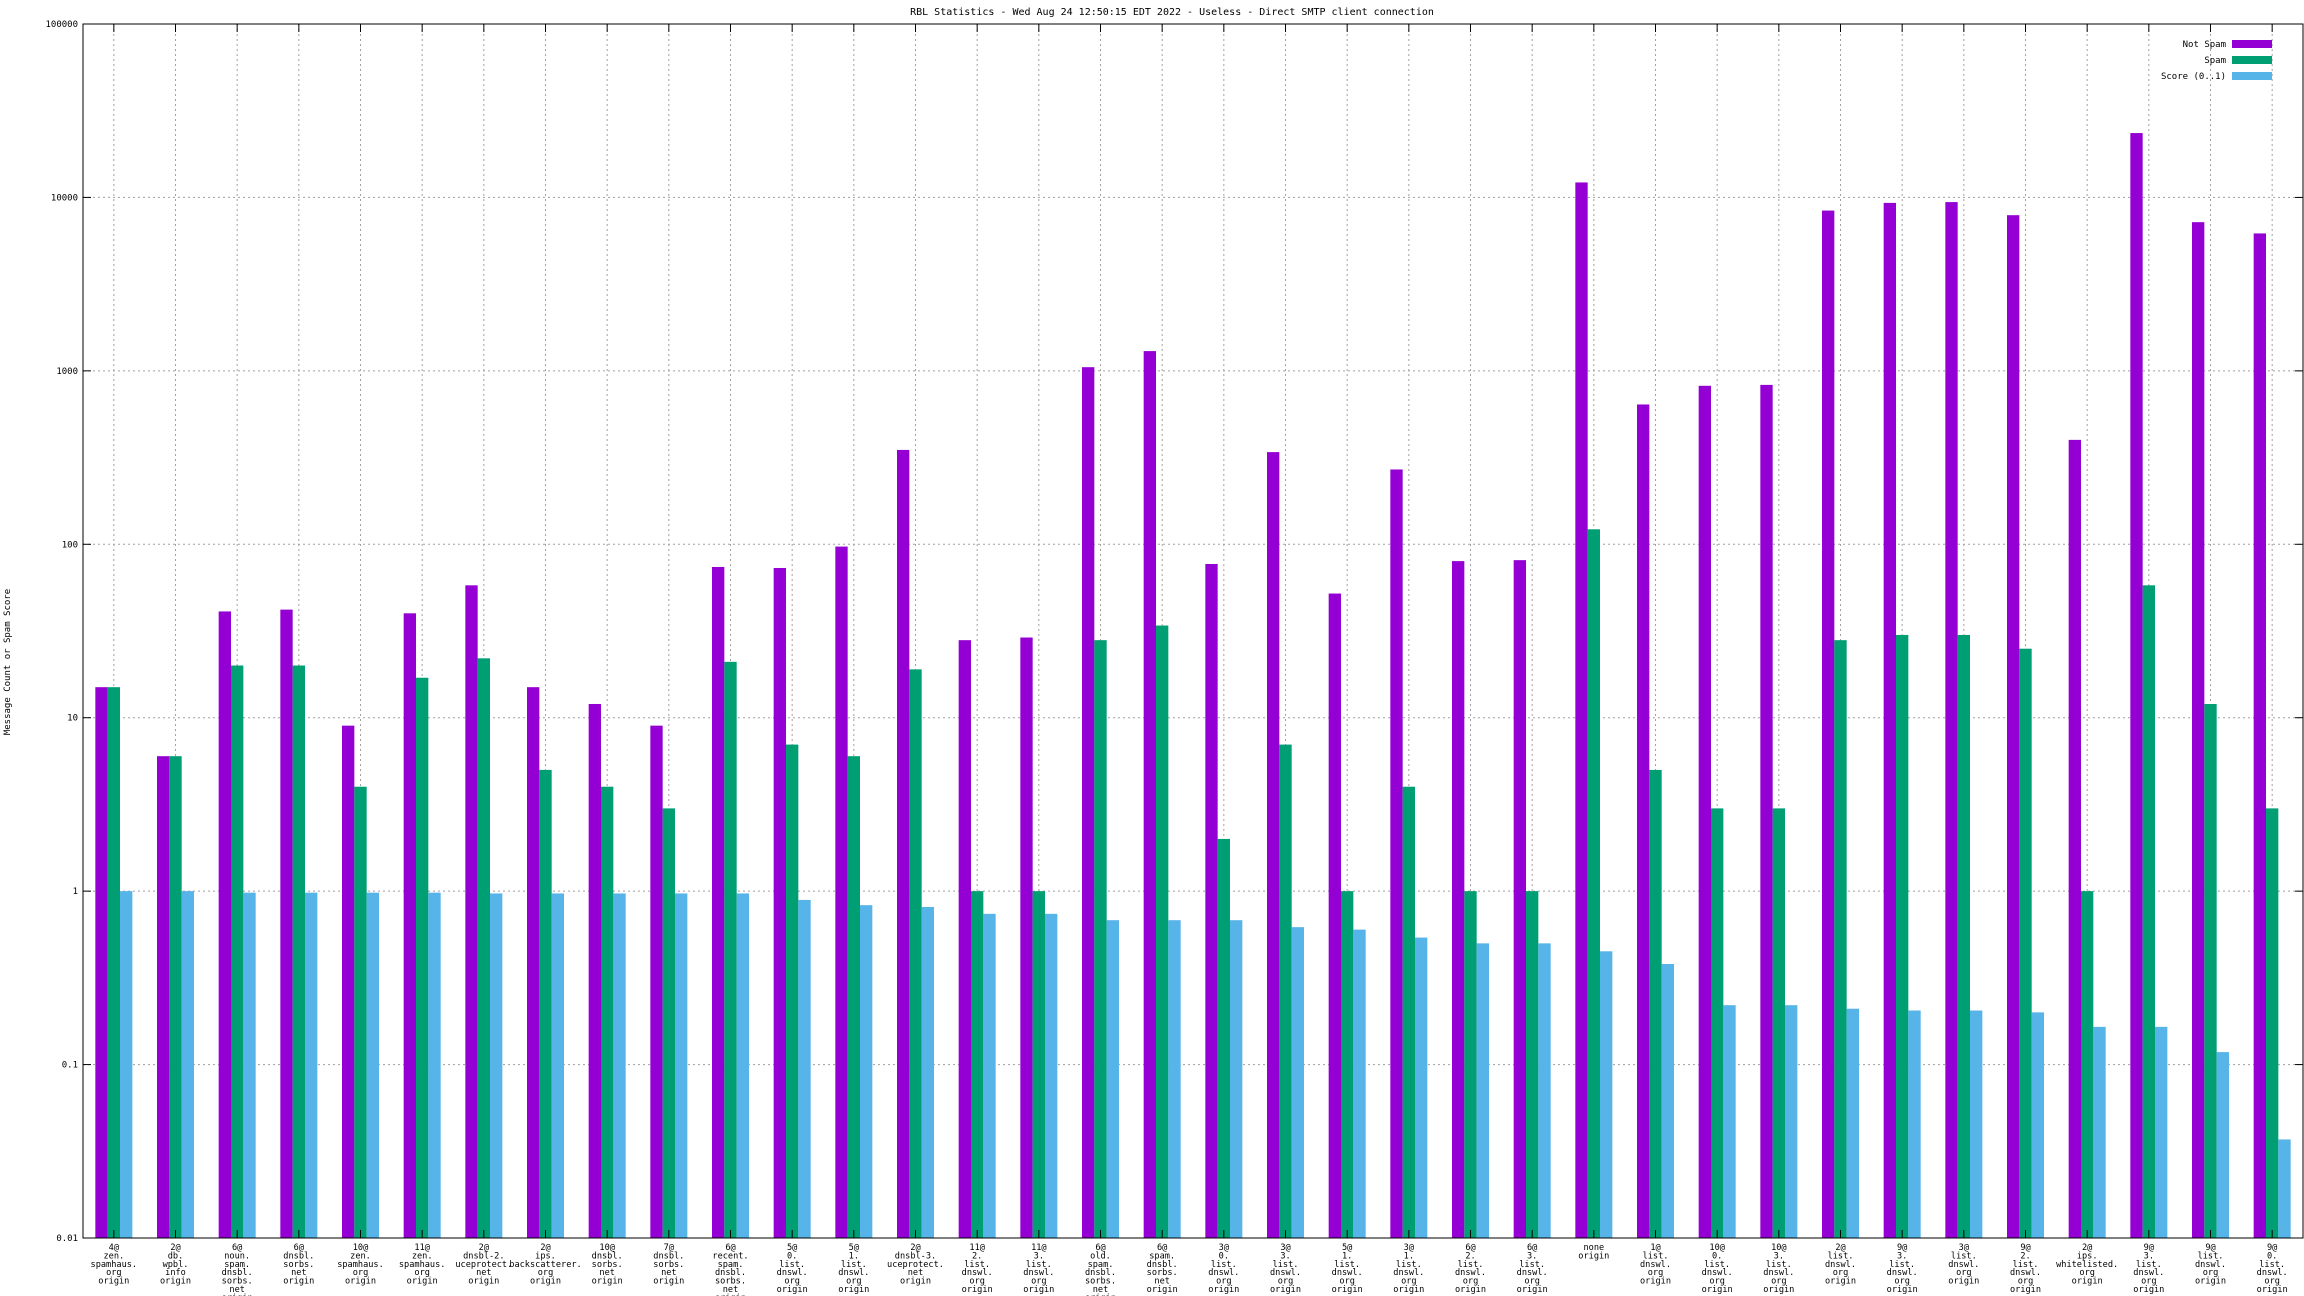 The width and height of the screenshot is (2304, 1296). What do you see at coordinates (1470, 1269) in the screenshot?
I see `x-category-label: 6@ 2. list. dnswl. org origin` at bounding box center [1470, 1269].